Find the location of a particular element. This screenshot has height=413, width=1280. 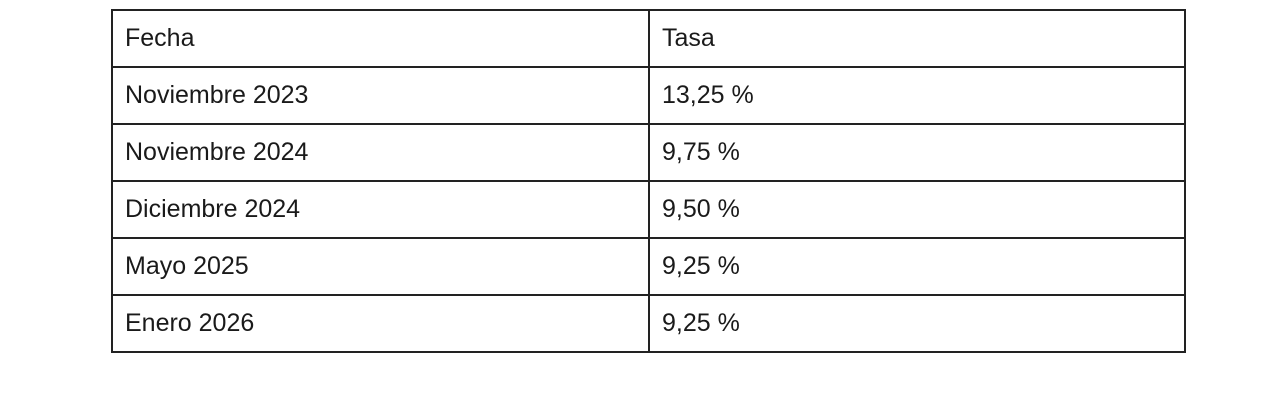

table-header-row: Fecha Tasa is located at coordinates (648, 38).